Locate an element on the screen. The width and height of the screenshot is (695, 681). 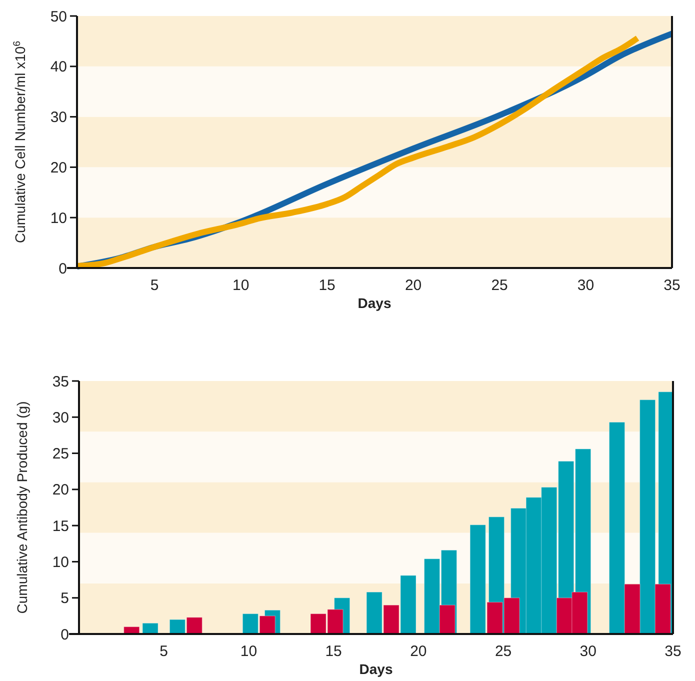
y-tick-label: 15 is located at coordinates (60, 526).